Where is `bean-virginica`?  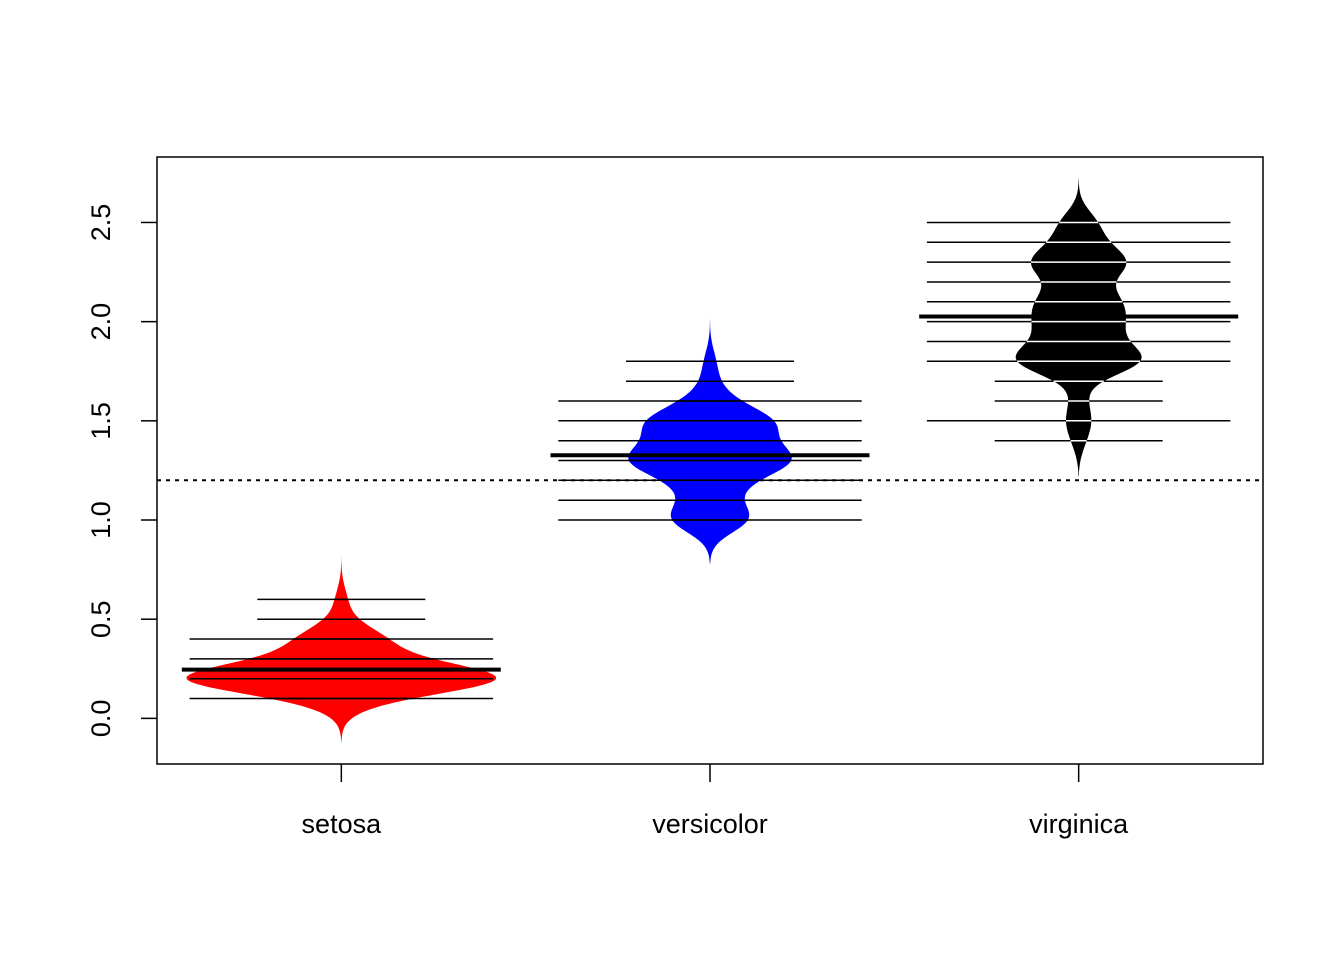 bean-virginica is located at coordinates (1079, 327).